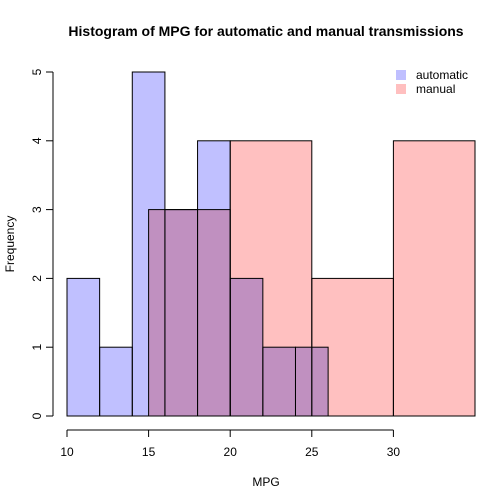 The height and width of the screenshot is (504, 504). I want to click on y-tick-label-4: 4, so click(37, 140).